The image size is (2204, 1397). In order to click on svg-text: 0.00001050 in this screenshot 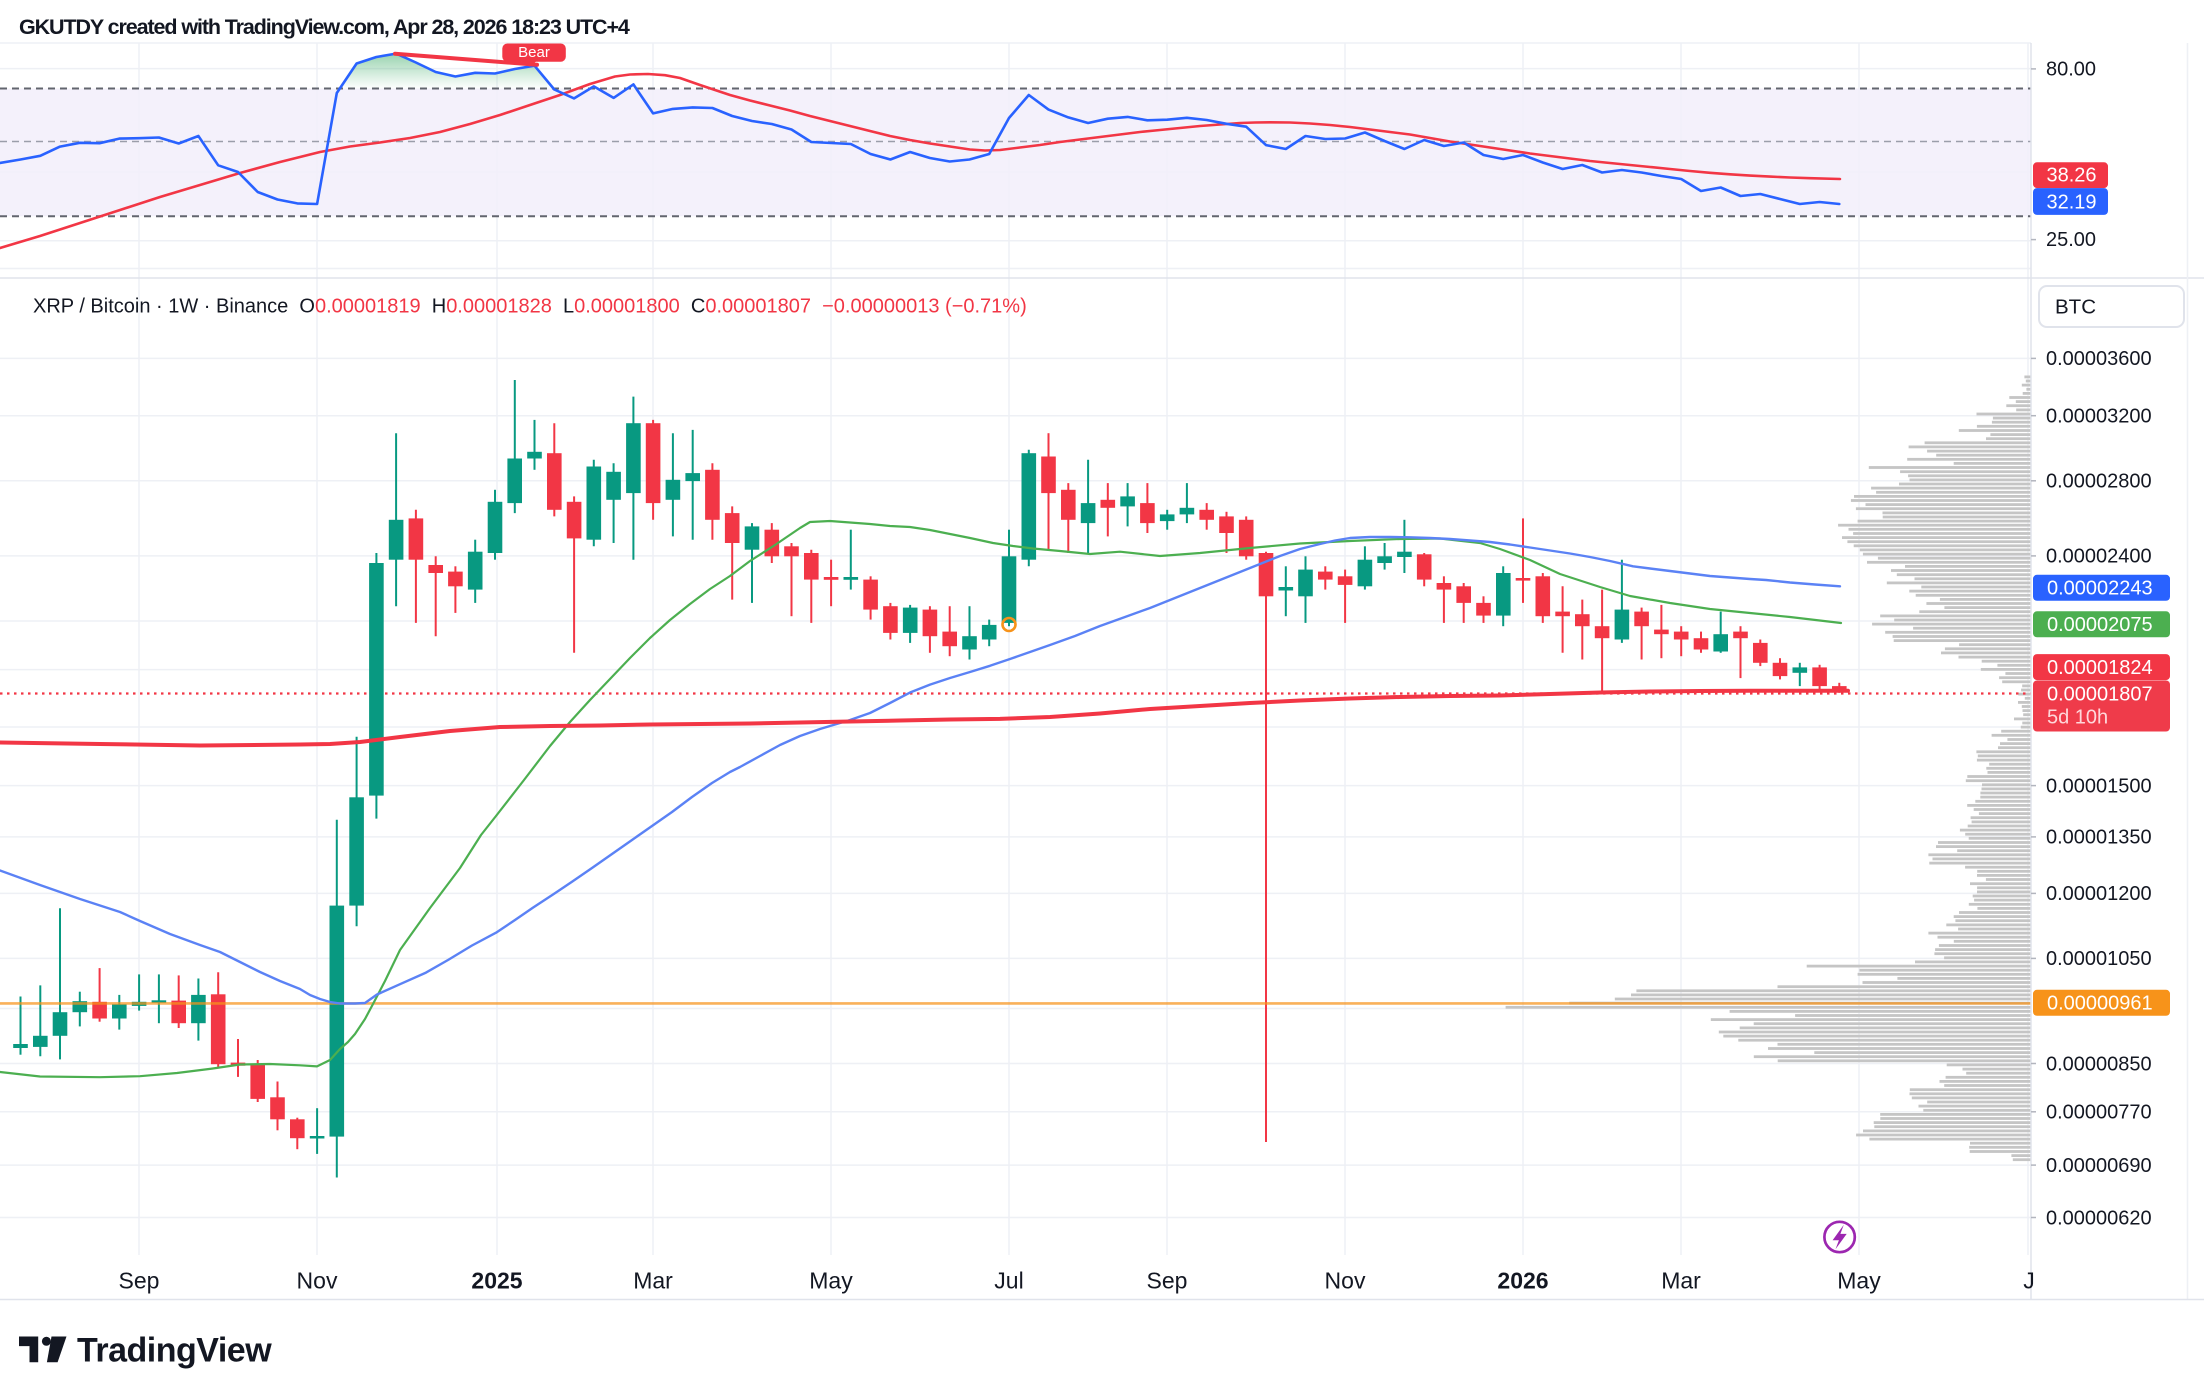, I will do `click(2099, 959)`.